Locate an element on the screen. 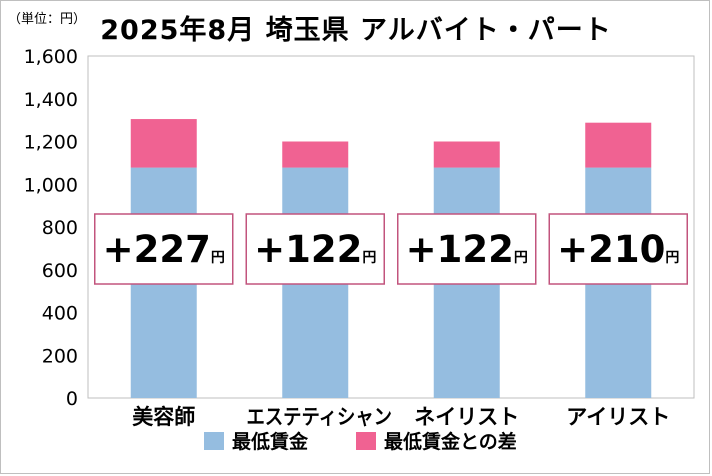 Image resolution: width=712 pixels, height=476 pixels. legend-item: 最低賃金との差 is located at coordinates (436, 441).